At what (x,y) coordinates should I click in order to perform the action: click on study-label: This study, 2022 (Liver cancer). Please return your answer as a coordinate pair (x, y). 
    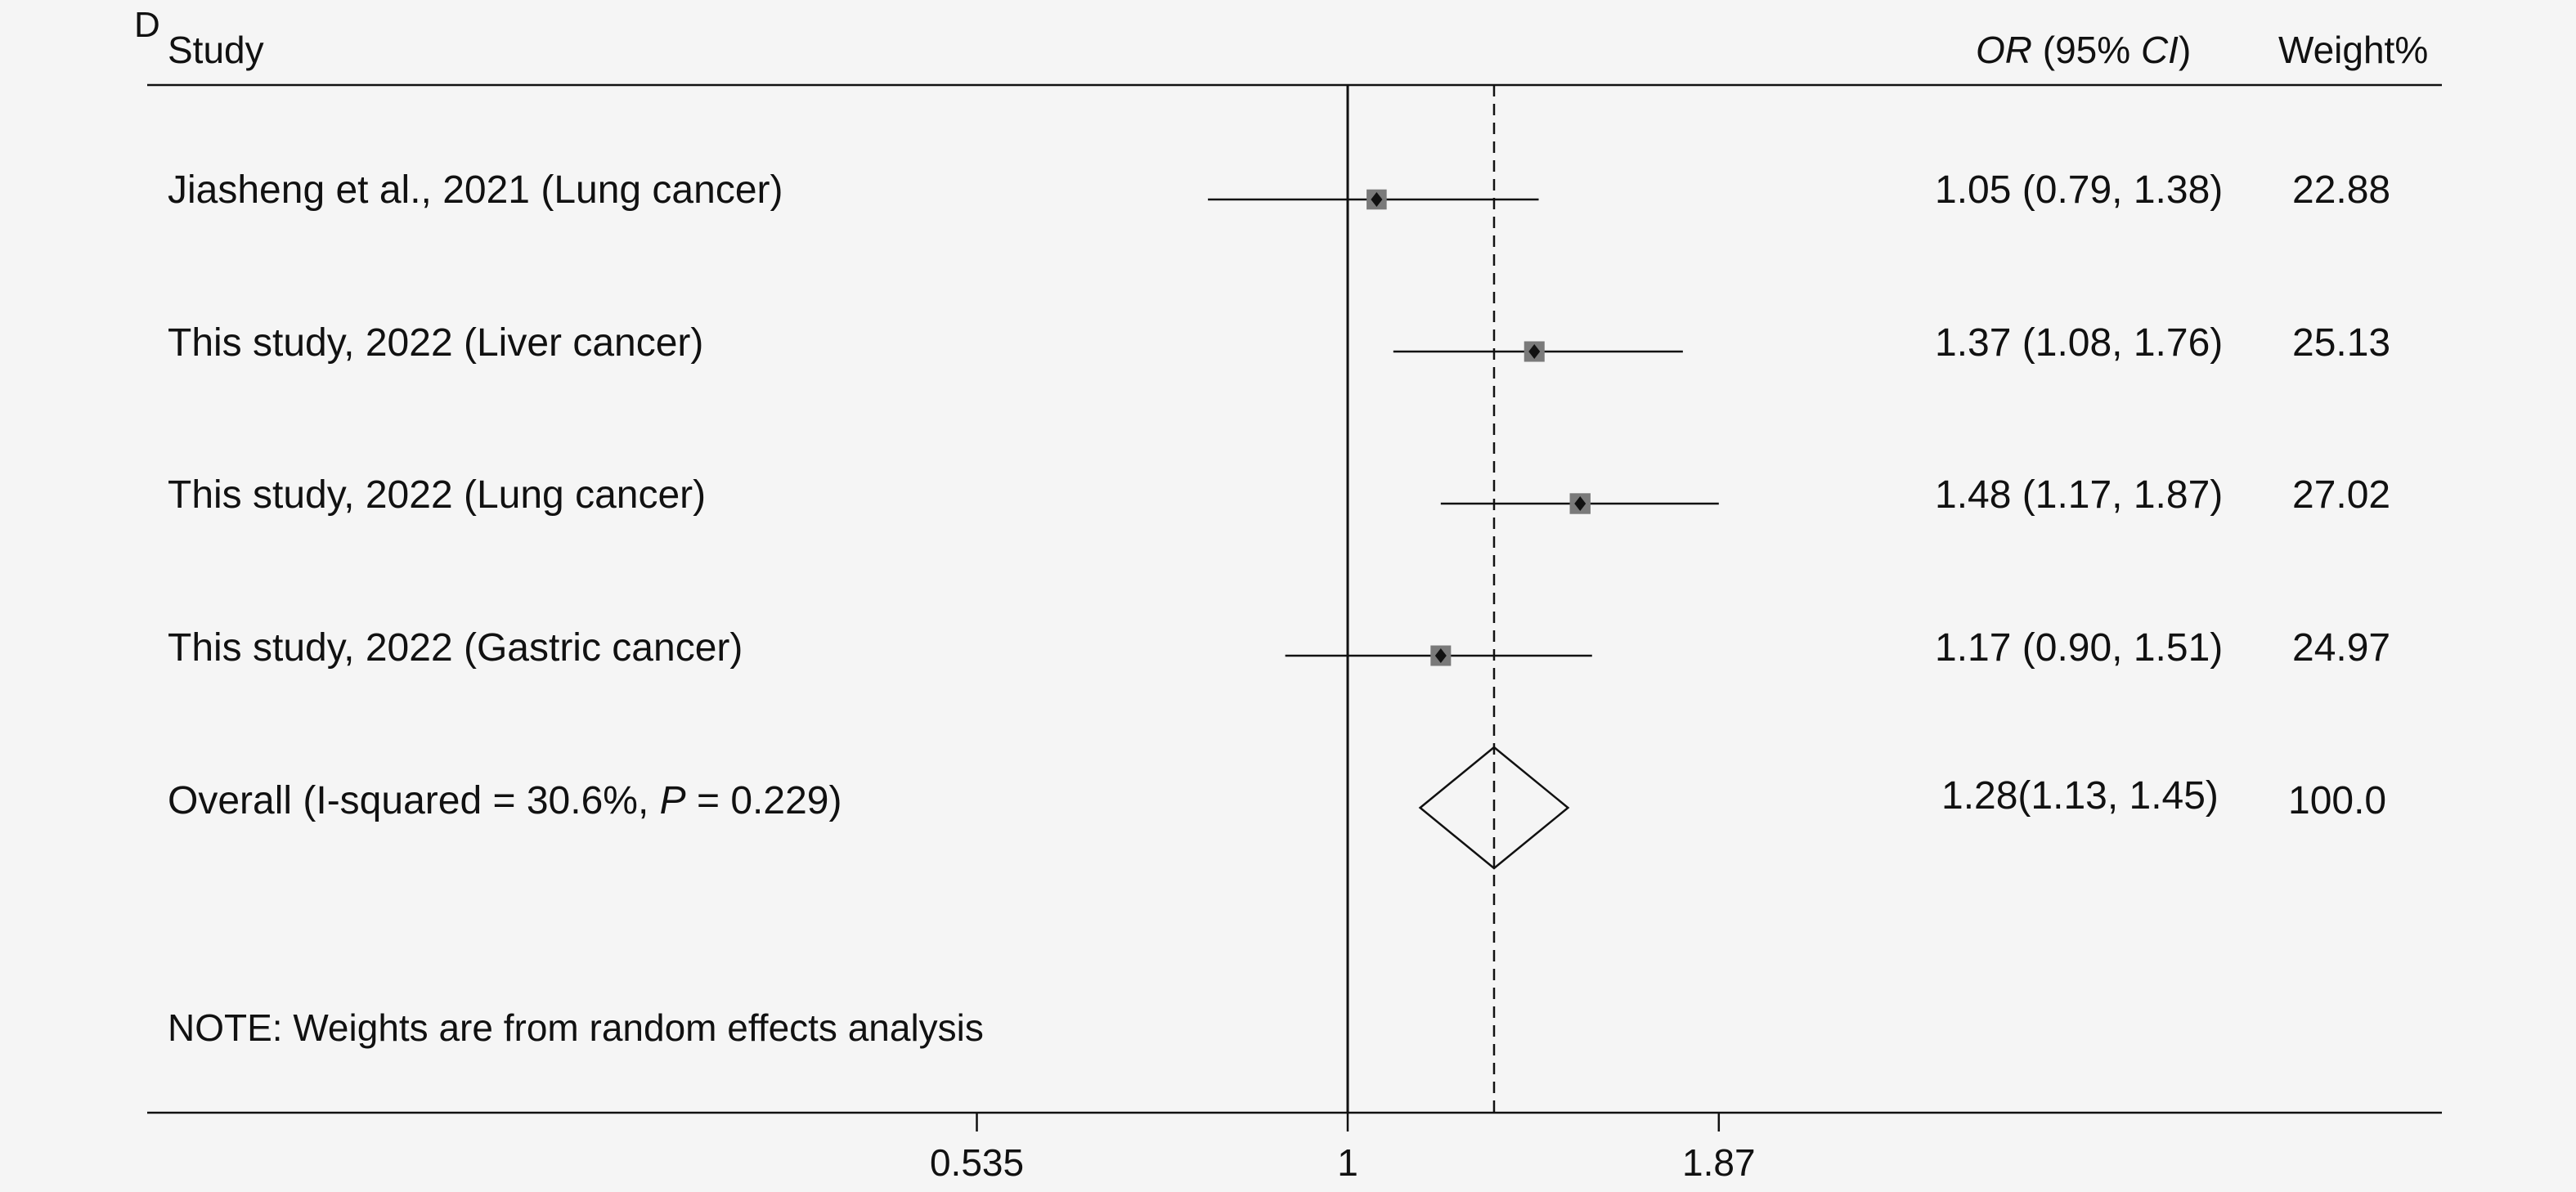
    Looking at the image, I should click on (436, 343).